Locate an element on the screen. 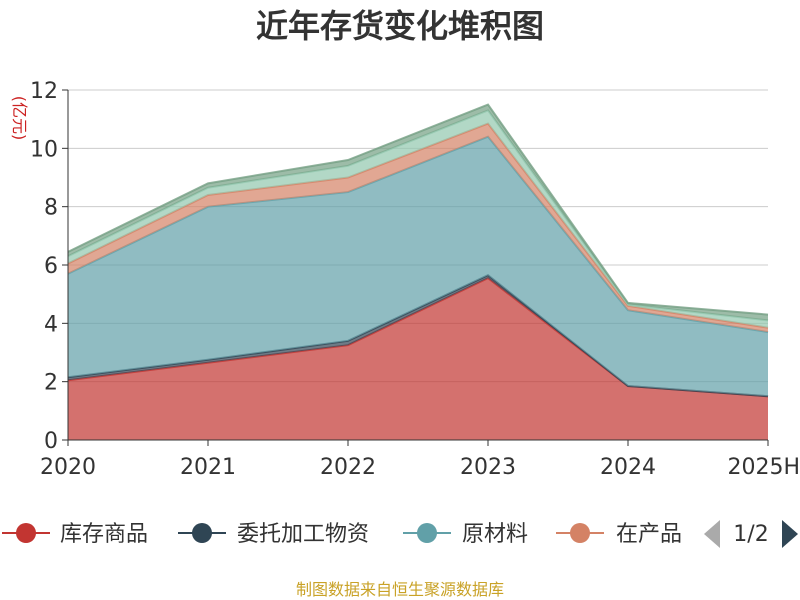  legend-page-indicator: 1/2 is located at coordinates (750, 534).